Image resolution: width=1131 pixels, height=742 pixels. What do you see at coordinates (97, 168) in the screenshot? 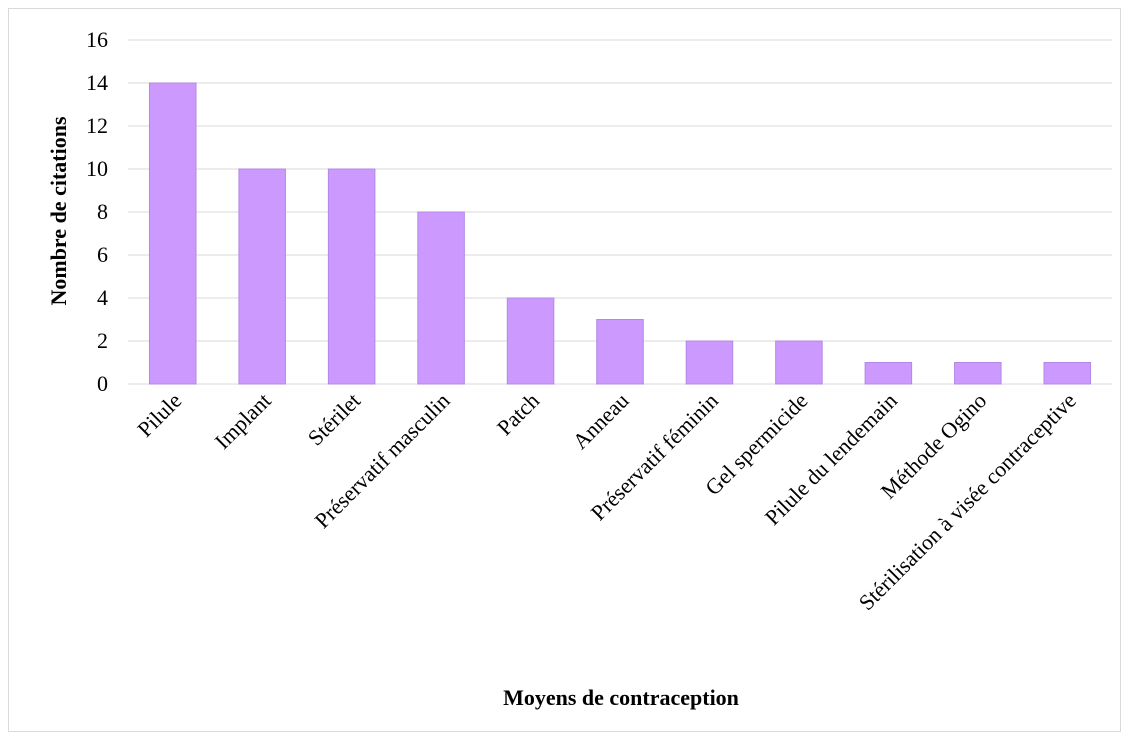
I see `y-tick-label: 10` at bounding box center [97, 168].